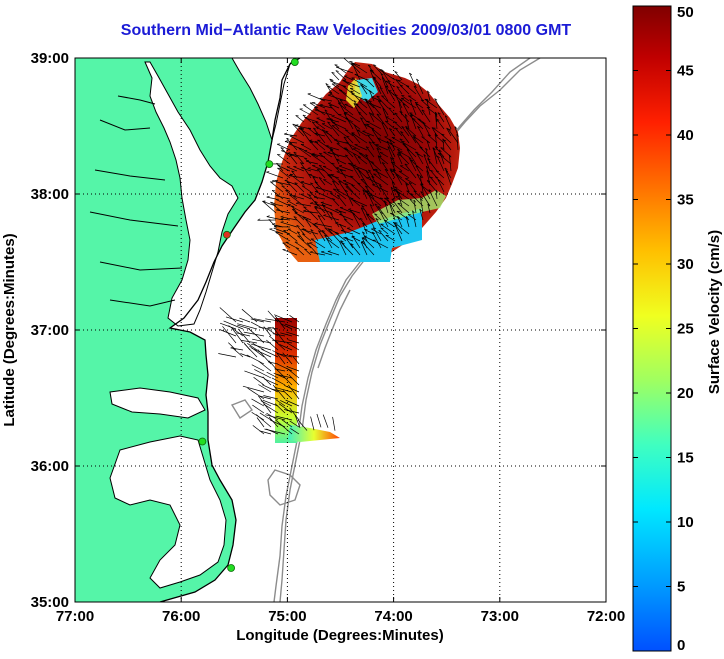 Image resolution: width=724 pixels, height=659 pixels. What do you see at coordinates (685, 71) in the screenshot?
I see `colorbar-tick-label: 45` at bounding box center [685, 71].